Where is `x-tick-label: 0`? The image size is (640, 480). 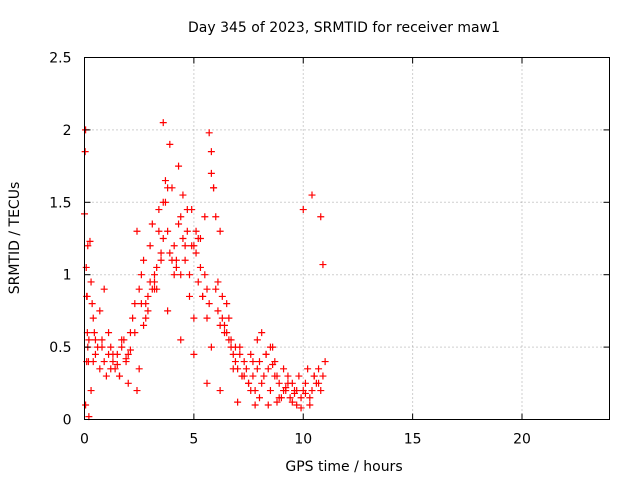
x-tick-label: 0 is located at coordinates (84, 440).